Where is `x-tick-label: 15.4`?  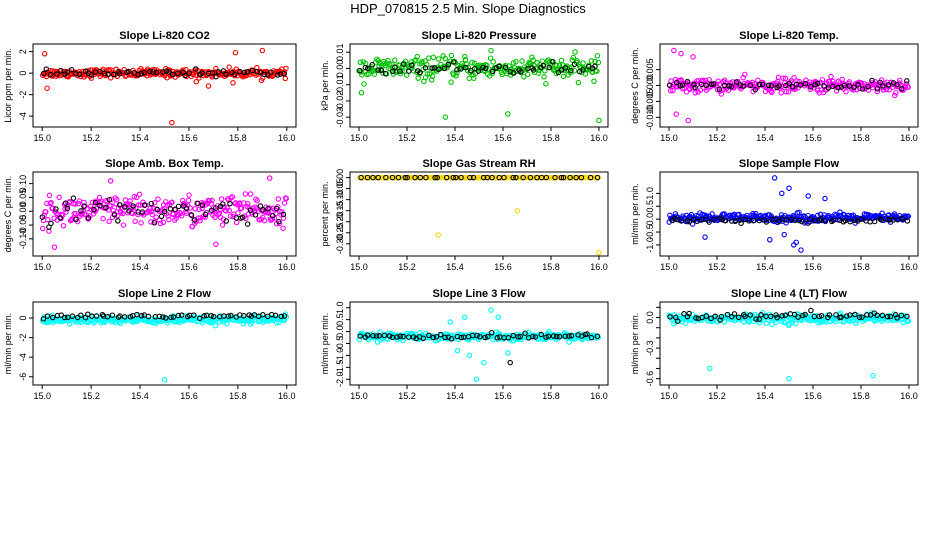
x-tick-label: 15.4 is located at coordinates (765, 138).